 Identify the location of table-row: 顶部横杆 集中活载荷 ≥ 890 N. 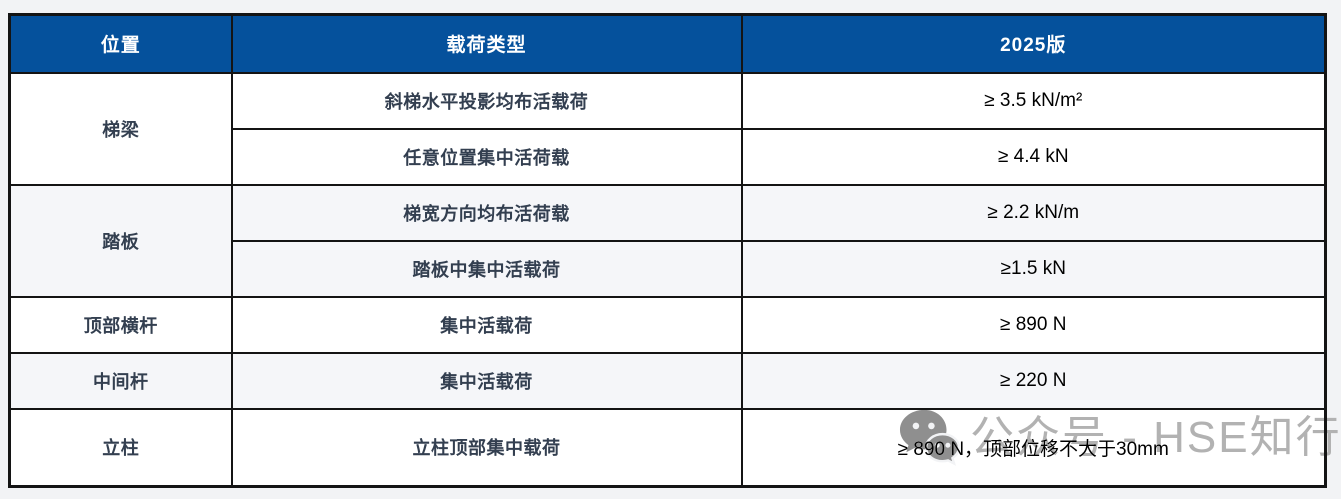
(667, 324).